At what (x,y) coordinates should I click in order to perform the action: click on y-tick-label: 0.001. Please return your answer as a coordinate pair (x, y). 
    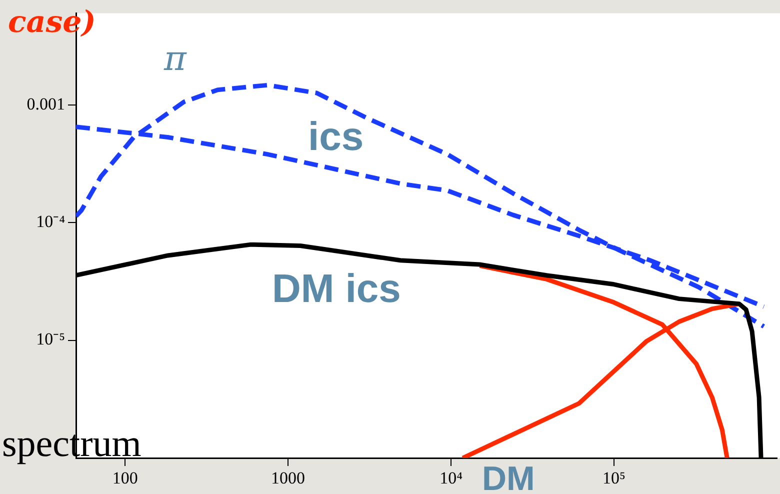
    Looking at the image, I should click on (45, 104).